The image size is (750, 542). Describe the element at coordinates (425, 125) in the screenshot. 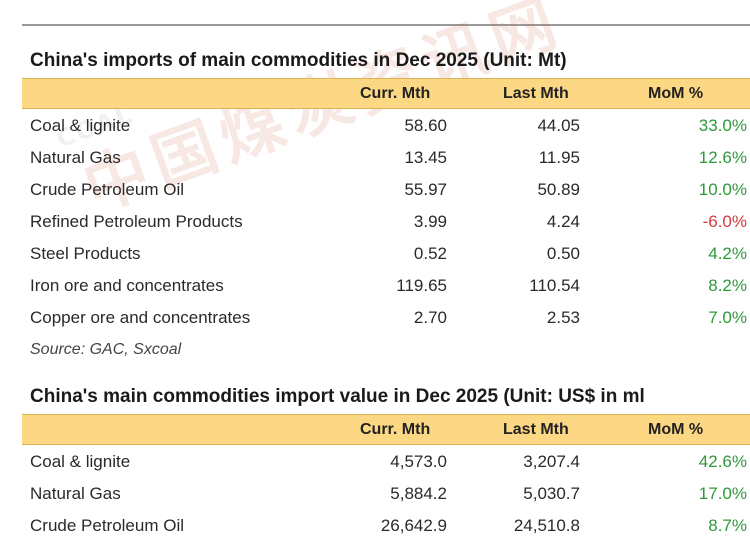

I see `row-curr-mth-value: 58.60` at that location.